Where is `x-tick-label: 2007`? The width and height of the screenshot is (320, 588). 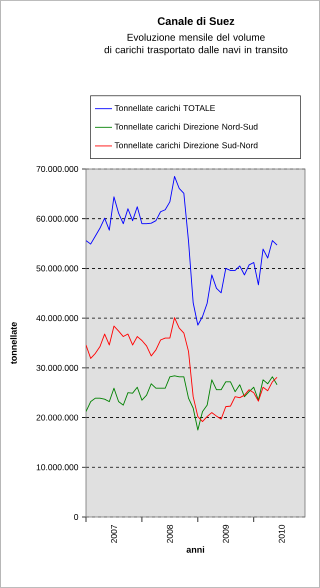
x-tick-label: 2007 is located at coordinates (113, 533).